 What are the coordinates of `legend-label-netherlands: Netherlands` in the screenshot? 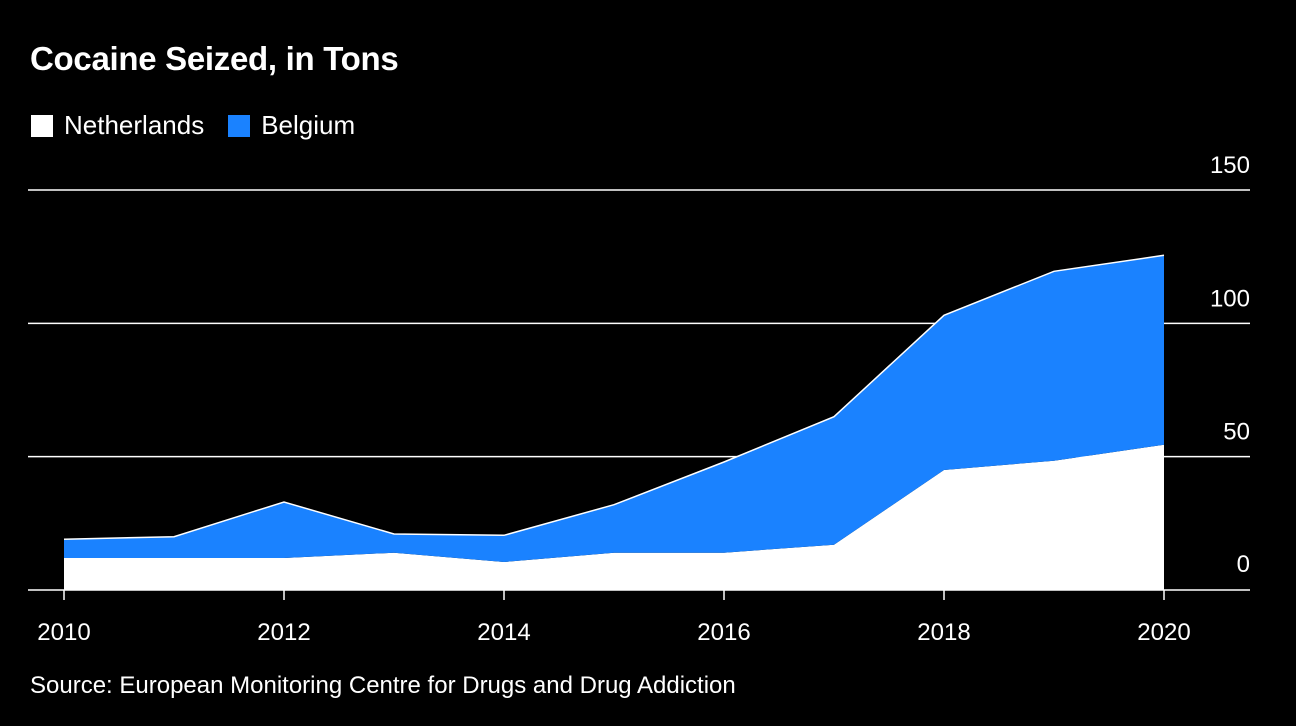 It's located at (134, 125).